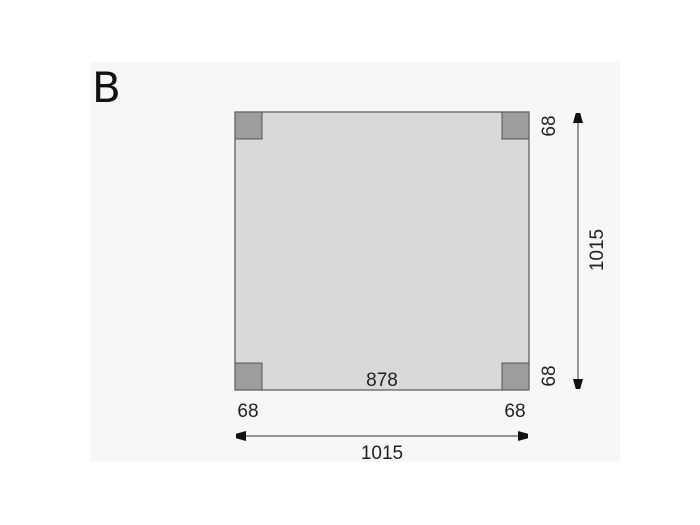 Image resolution: width=700 pixels, height=525 pixels. What do you see at coordinates (382, 380) in the screenshot?
I see `inner-span-label: 878` at bounding box center [382, 380].